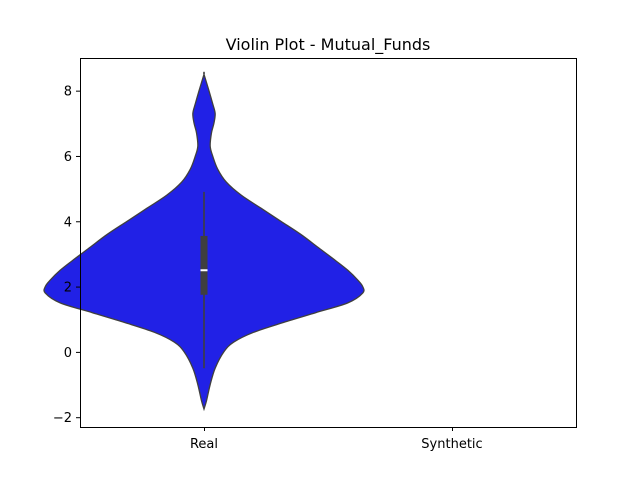 Image resolution: width=640 pixels, height=480 pixels. Describe the element at coordinates (66, 255) in the screenshot. I see `y-axis: −2 0 2 4 6 8` at that location.